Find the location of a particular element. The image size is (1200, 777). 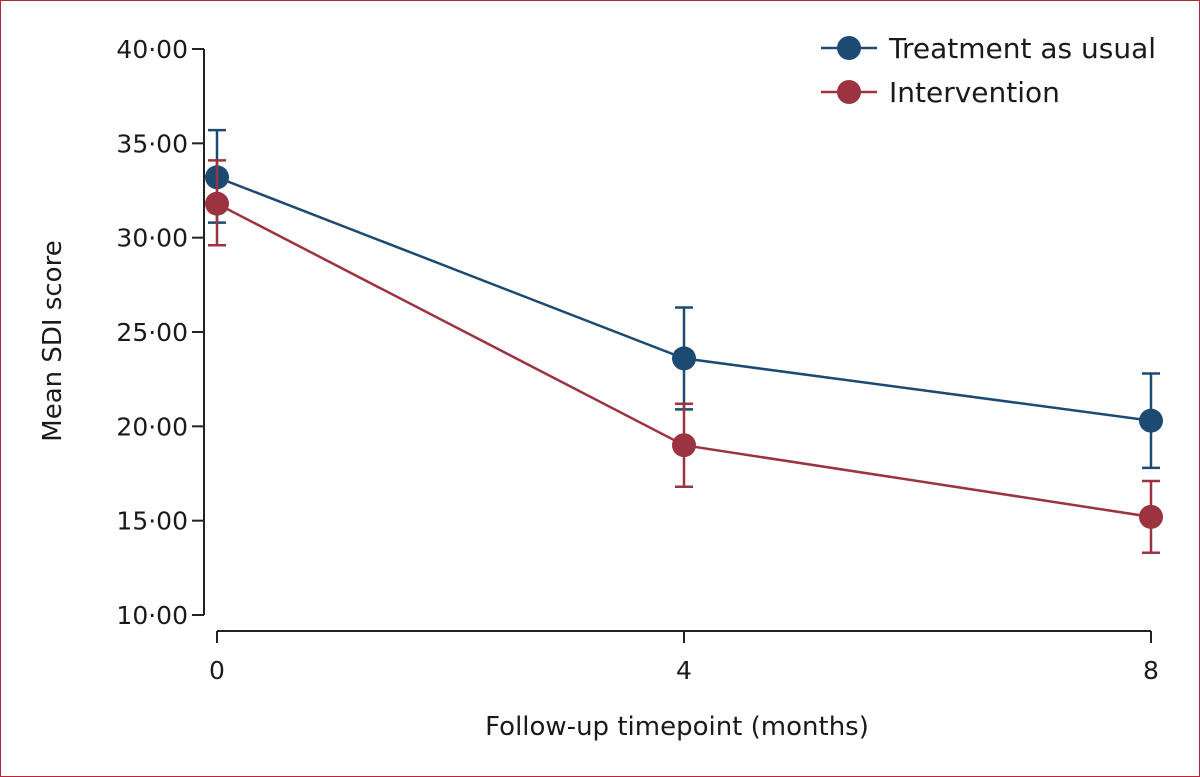

y-tick-label: 15·00 is located at coordinates (152, 521).